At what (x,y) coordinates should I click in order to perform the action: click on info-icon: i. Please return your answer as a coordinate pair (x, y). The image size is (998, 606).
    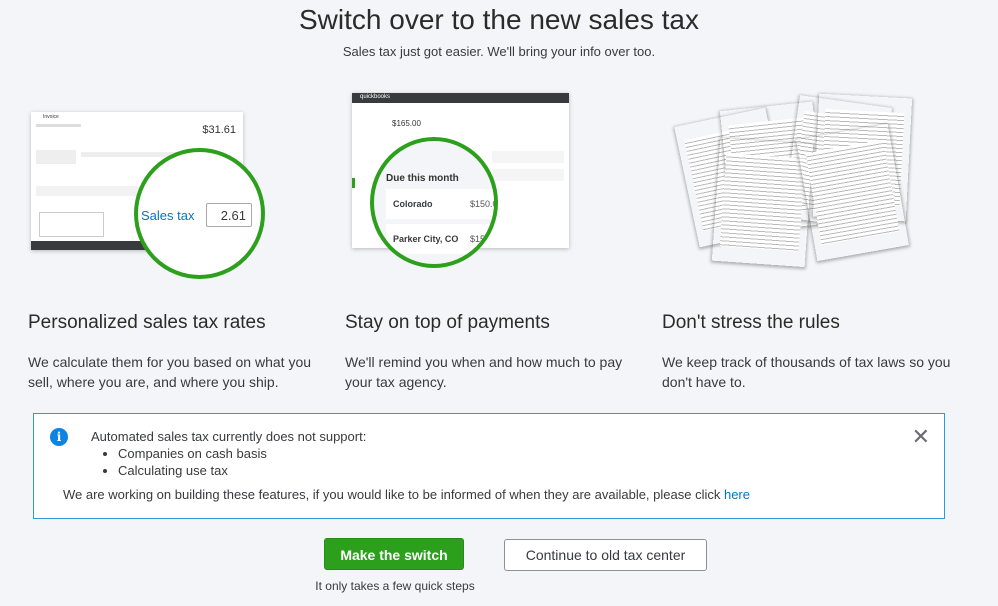
    Looking at the image, I should click on (59, 437).